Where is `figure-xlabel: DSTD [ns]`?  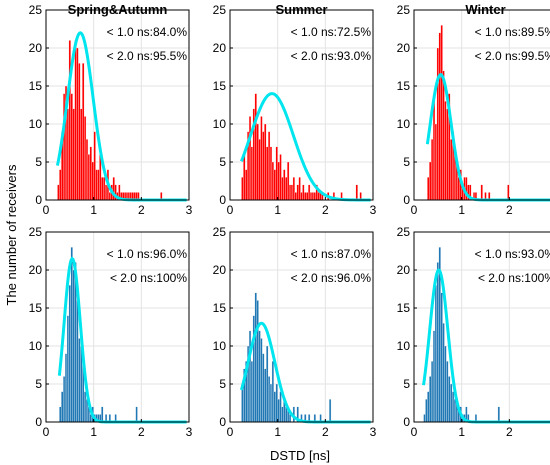 figure-xlabel: DSTD [ns] is located at coordinates (300, 455).